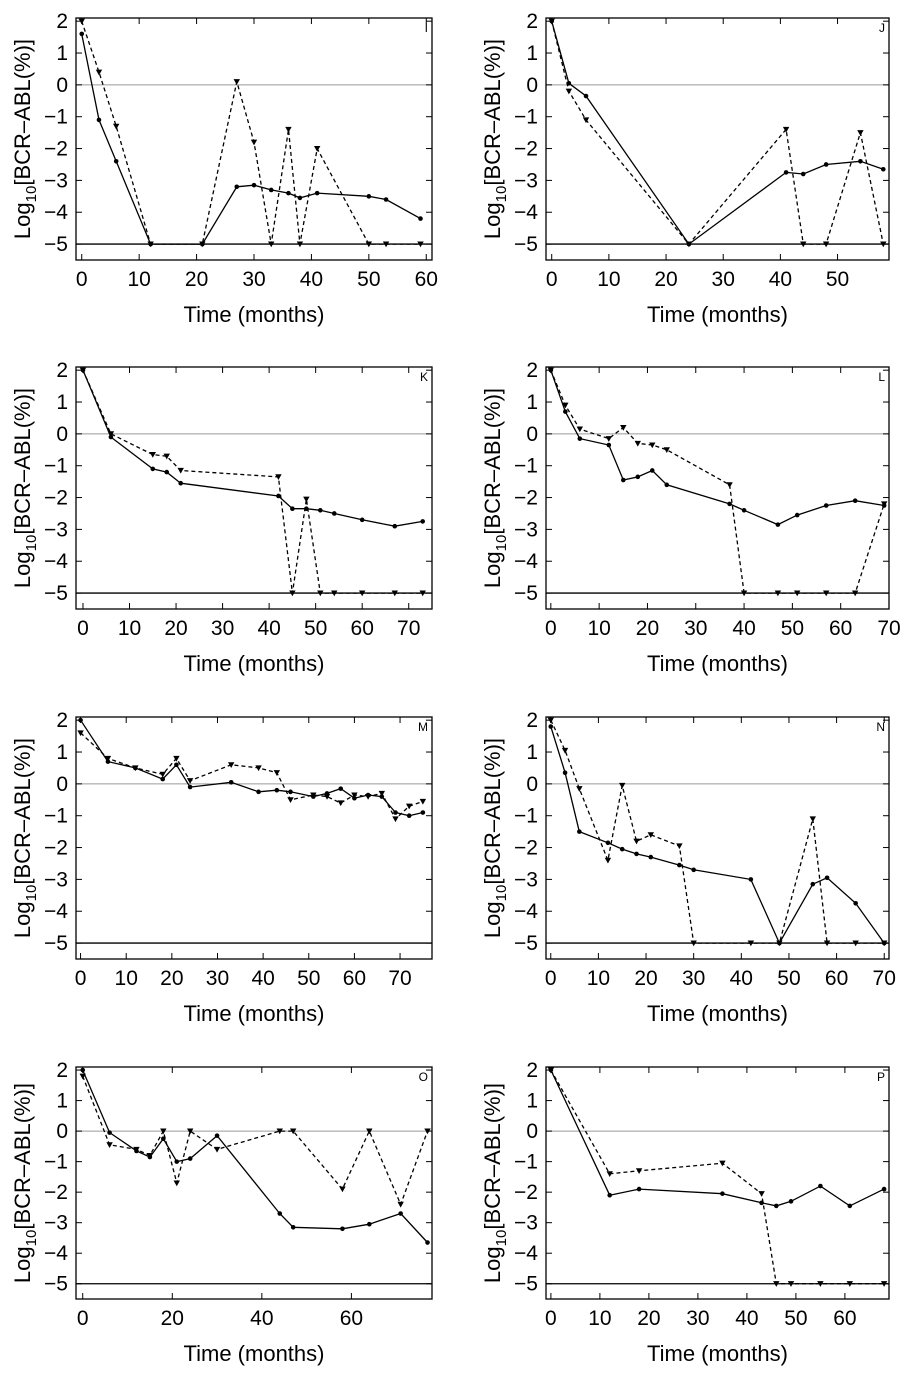 The height and width of the screenshot is (1384, 907). What do you see at coordinates (254, 314) in the screenshot?
I see `chart-0-x-axis-label: Time (months)` at bounding box center [254, 314].